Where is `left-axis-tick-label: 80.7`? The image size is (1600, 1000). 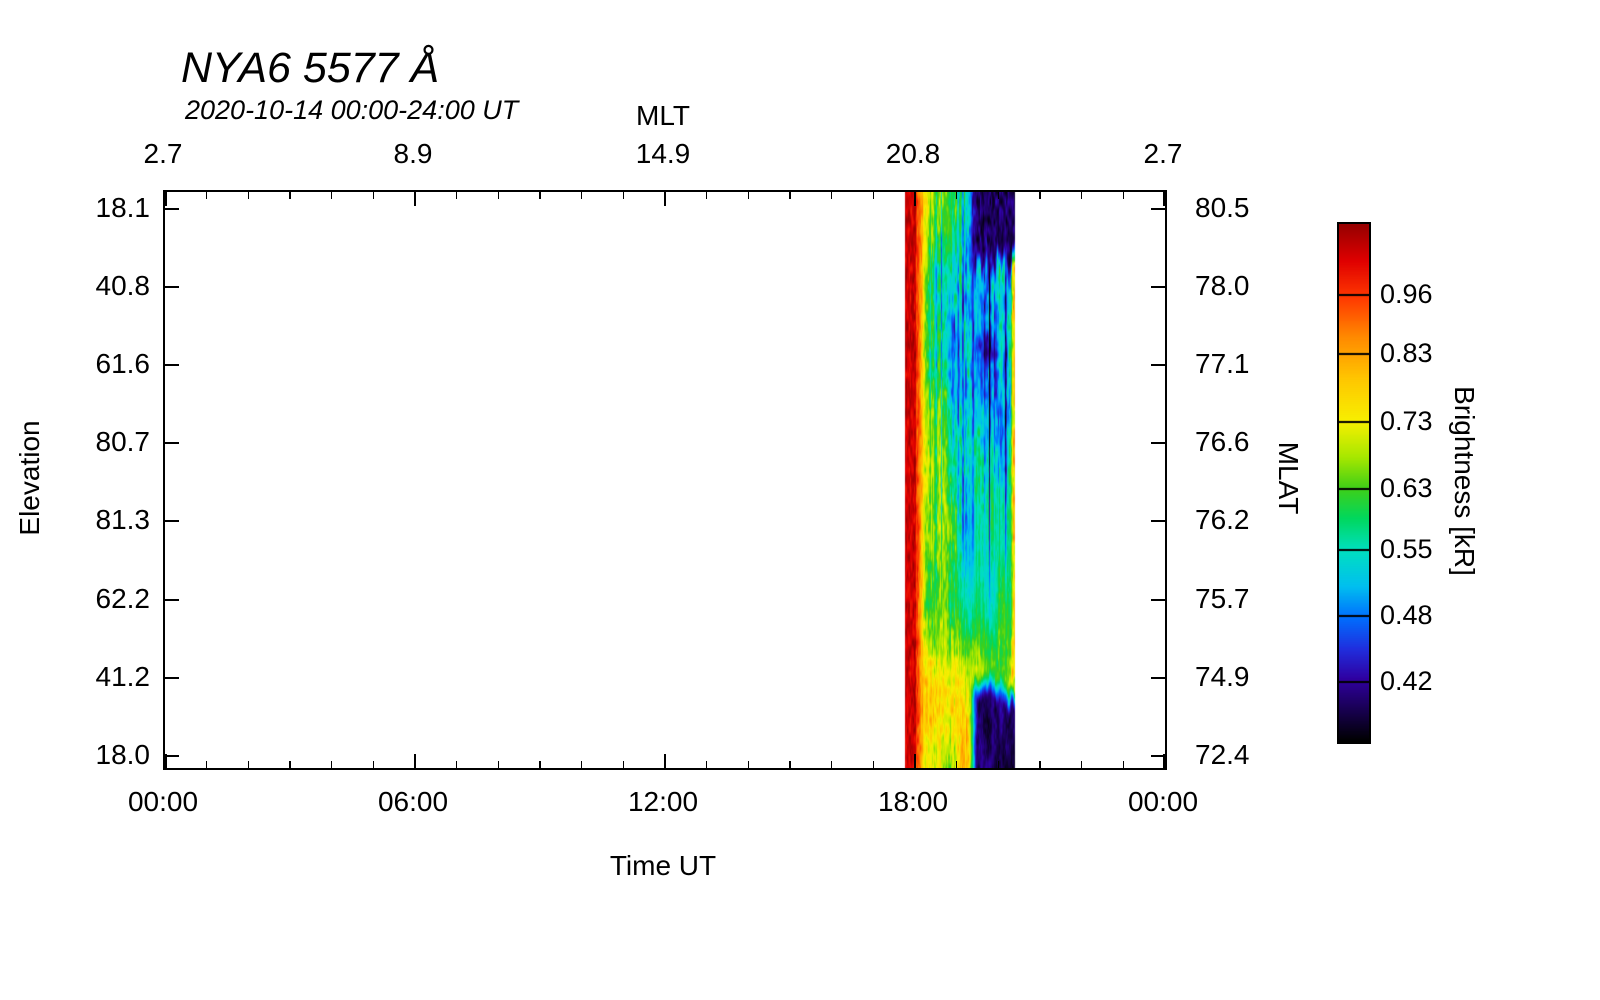
left-axis-tick-label: 80.7 is located at coordinates (123, 442).